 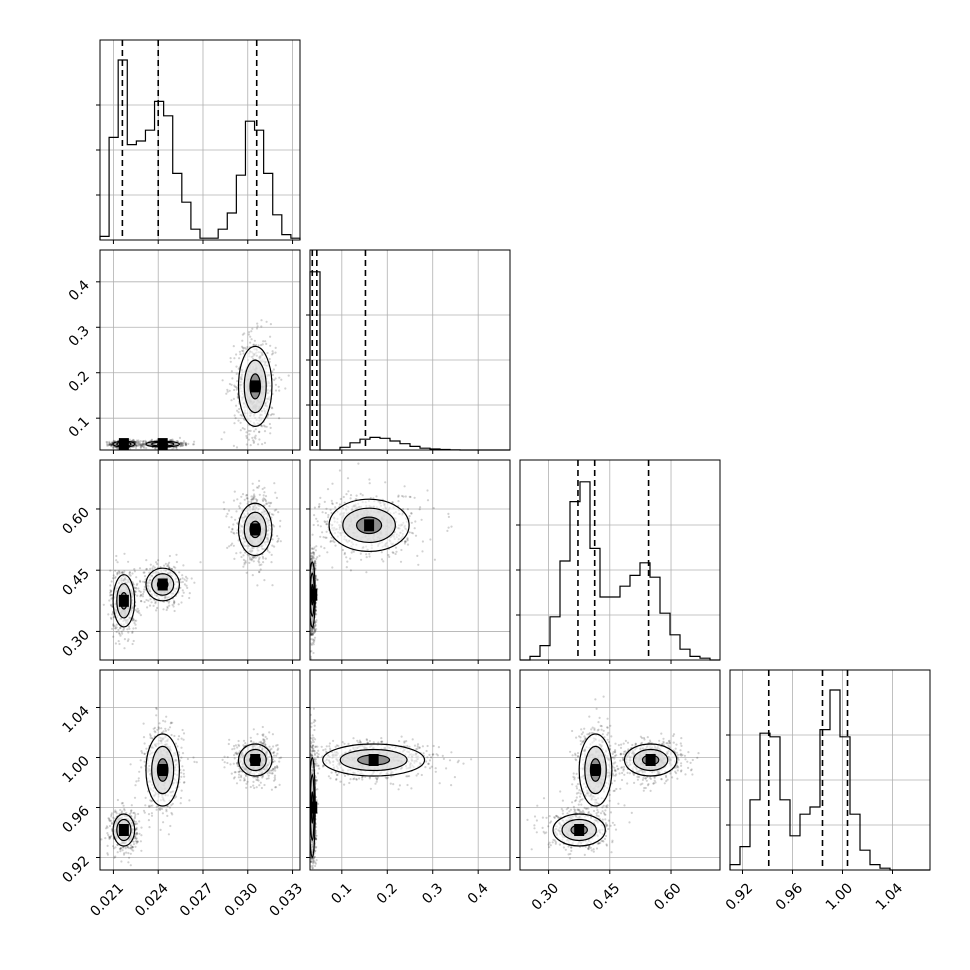 I want to click on x-tick-label: 0.92, so click(x=739, y=896).